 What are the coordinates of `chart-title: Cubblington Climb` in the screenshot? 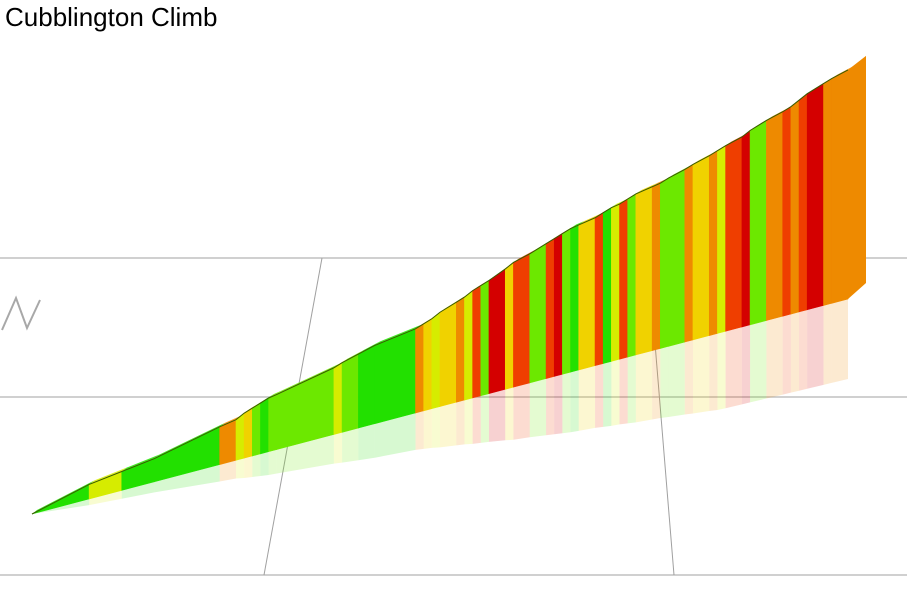 It's located at (111, 17).